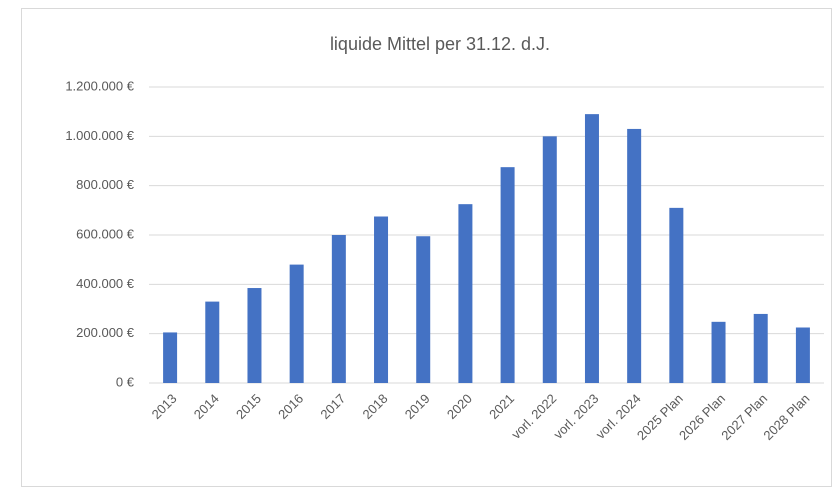 The height and width of the screenshot is (488, 833). I want to click on y-tick-label: 600.000 €, so click(105, 233).